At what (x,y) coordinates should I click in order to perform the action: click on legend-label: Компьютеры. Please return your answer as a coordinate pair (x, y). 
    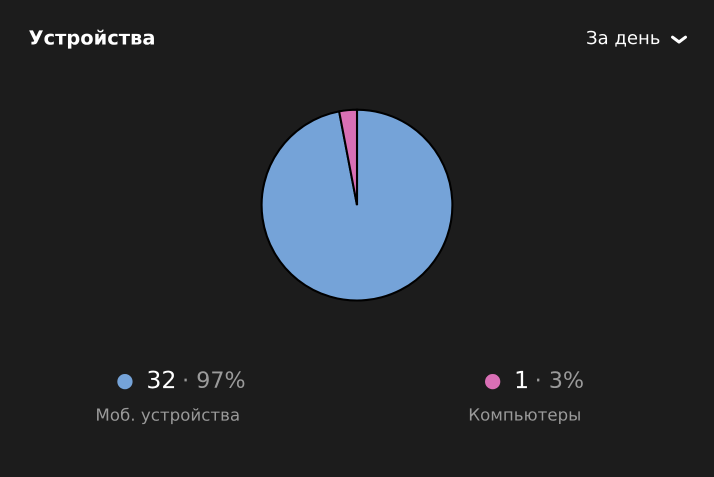
    Looking at the image, I should click on (525, 416).